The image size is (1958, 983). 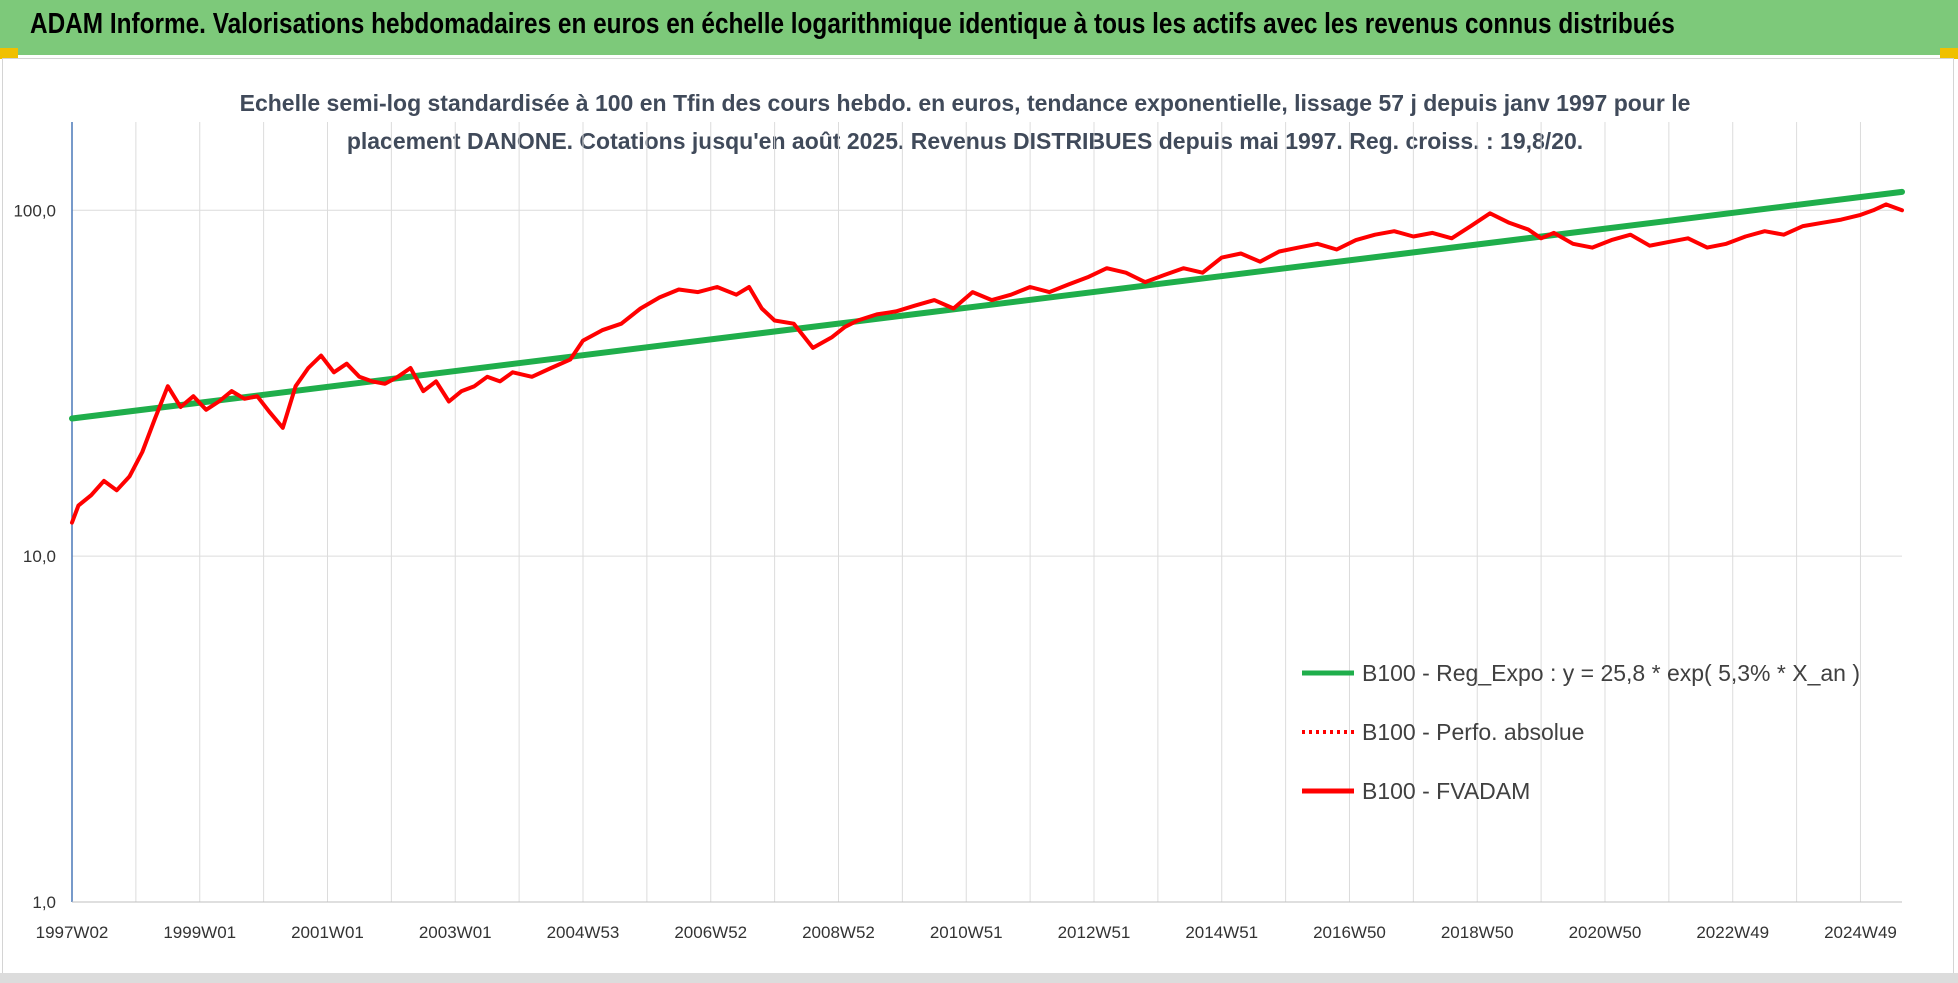 I want to click on legend-label-2: B100 - Perfo. absolue, so click(x=1473, y=732).